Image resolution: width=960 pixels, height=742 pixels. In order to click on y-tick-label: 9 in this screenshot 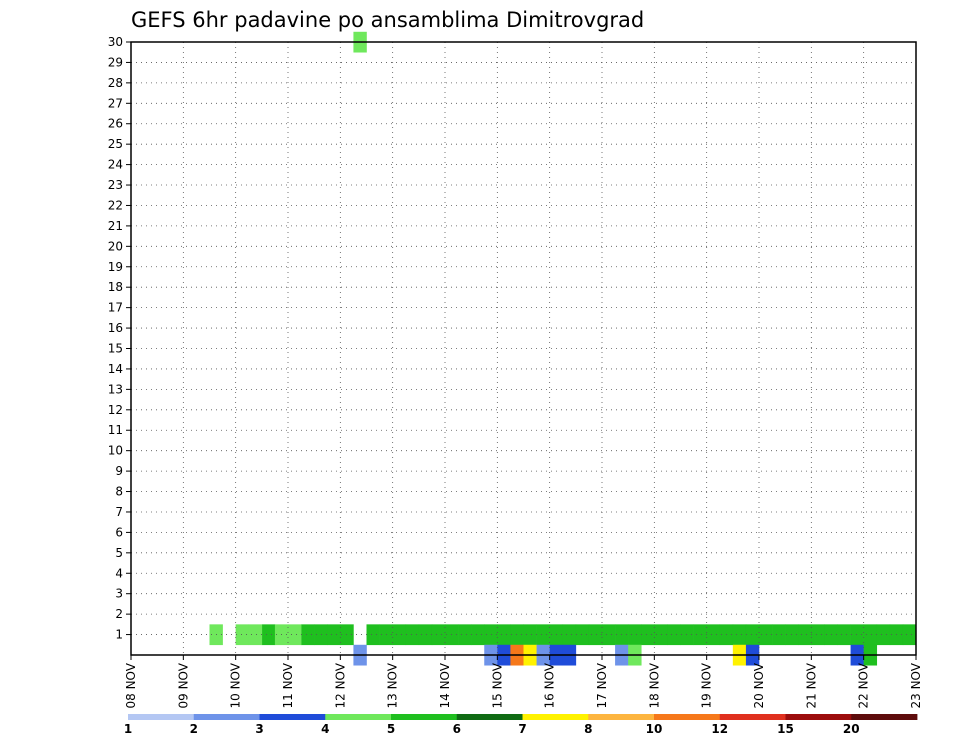, I will do `click(119, 471)`.